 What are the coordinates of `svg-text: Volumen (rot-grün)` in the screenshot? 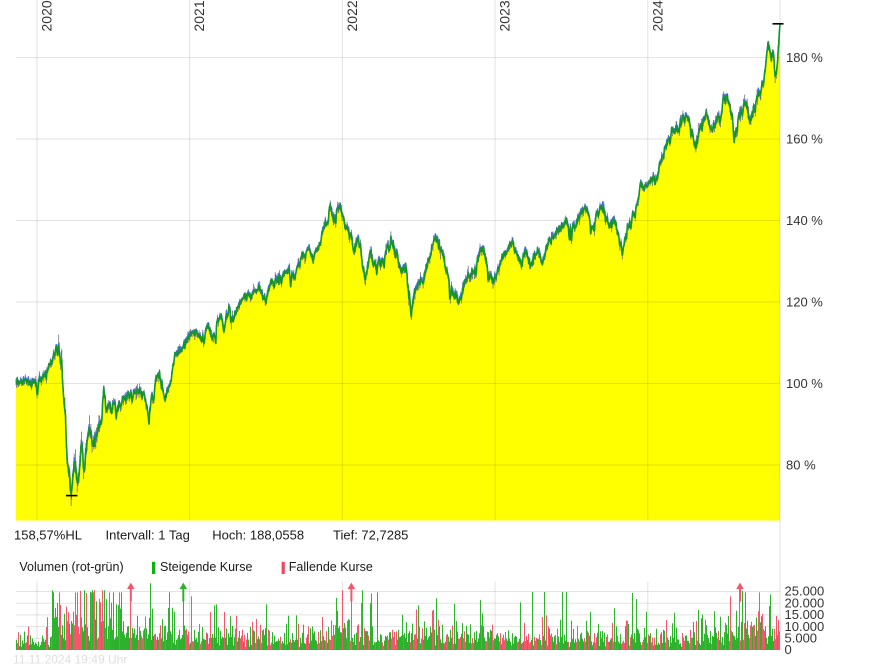 It's located at (71, 567).